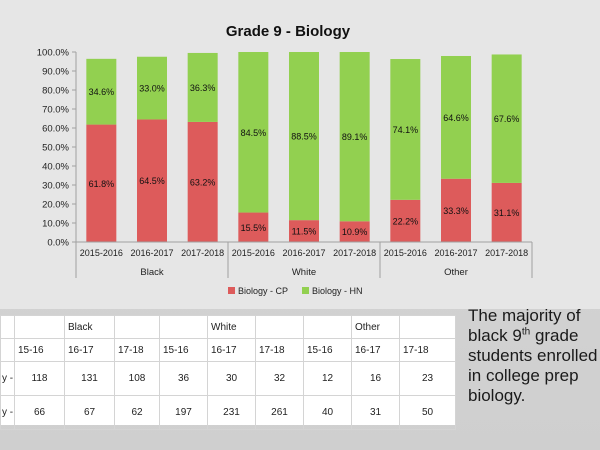 The width and height of the screenshot is (600, 450). Describe the element at coordinates (53, 53) in the screenshot. I see `y-tick-label: 100.0%` at that location.